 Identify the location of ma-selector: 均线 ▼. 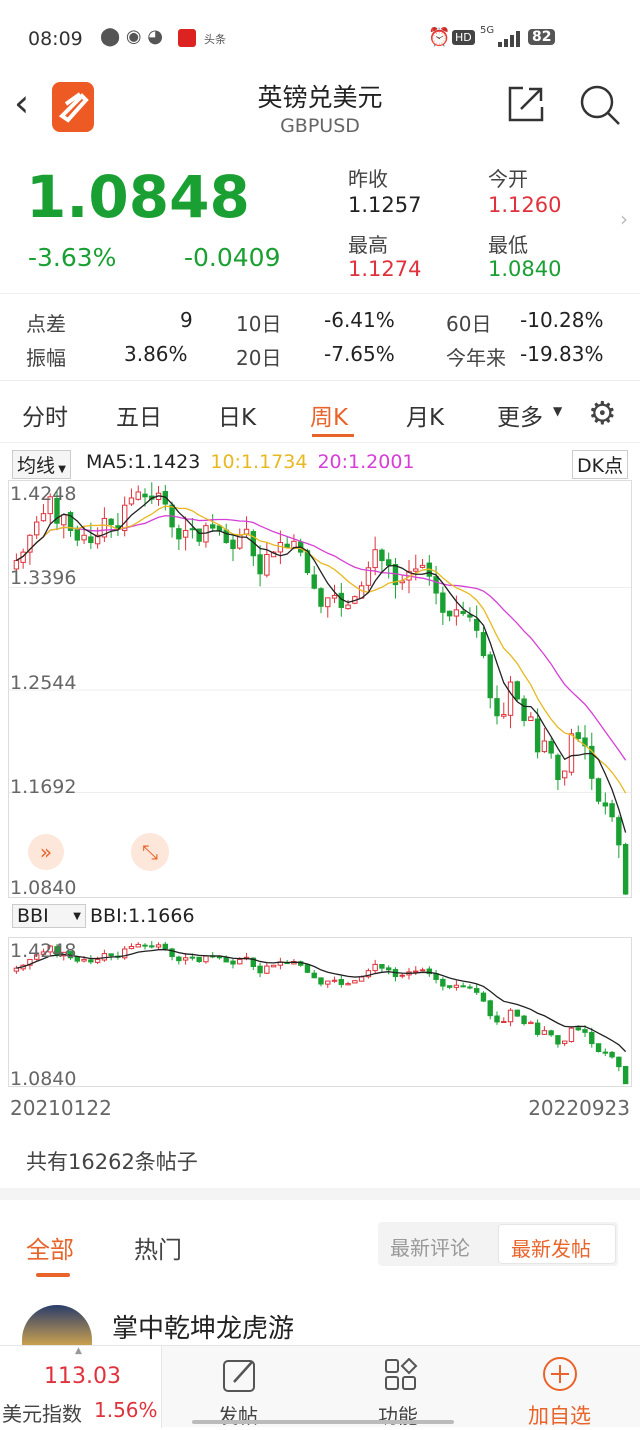
(41, 464).